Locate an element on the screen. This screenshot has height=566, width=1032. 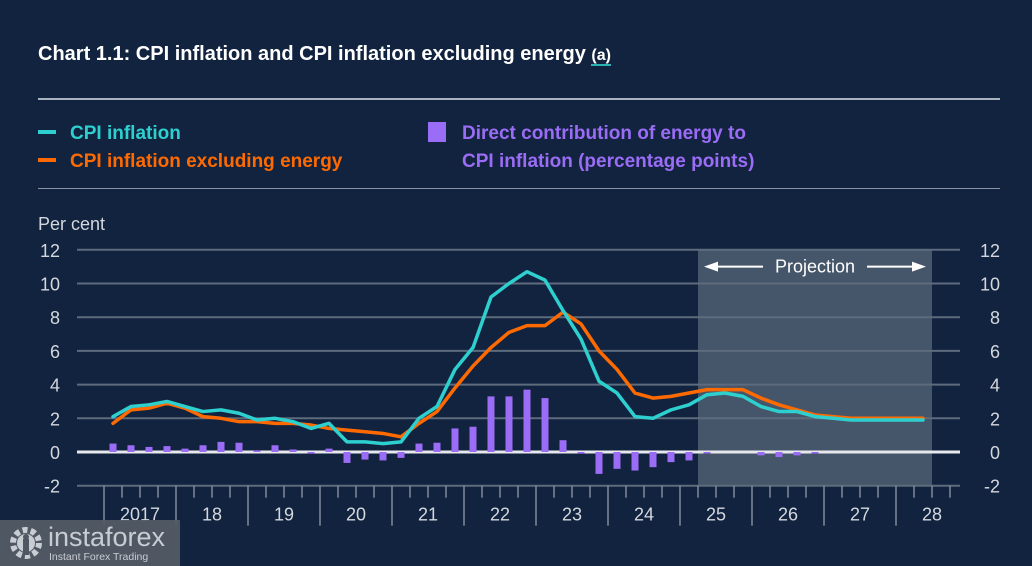
x-tick-label: 28 is located at coordinates (932, 515).